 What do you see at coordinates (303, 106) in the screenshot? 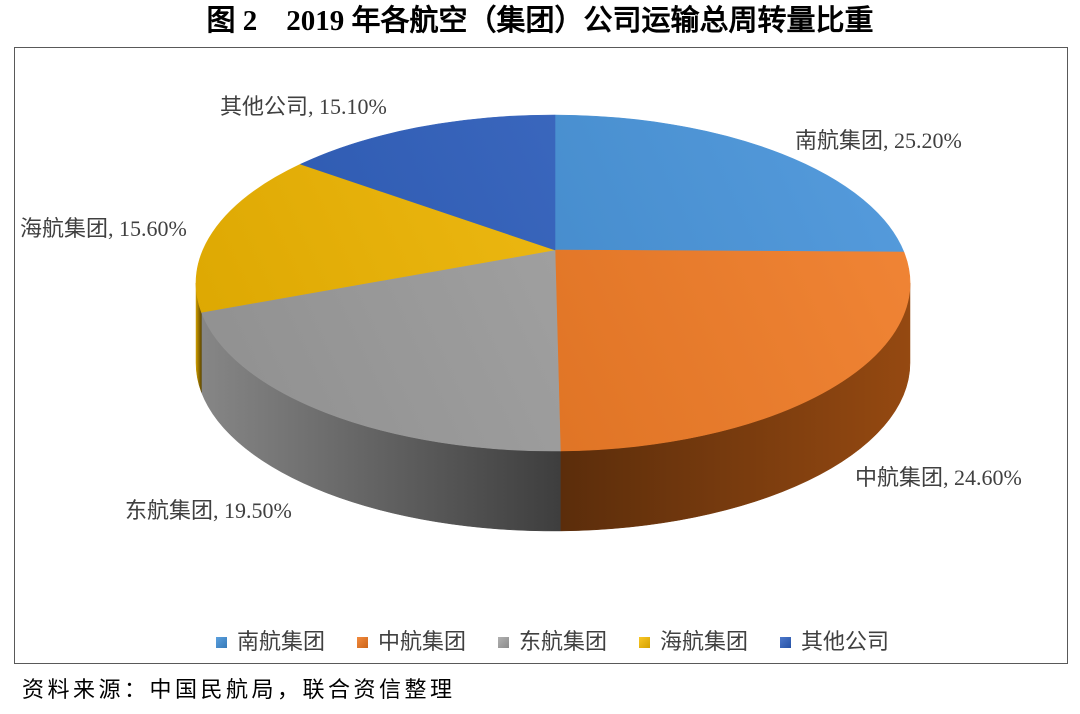
I see `data-label-other-companies: 其他公司, 15.10%` at bounding box center [303, 106].